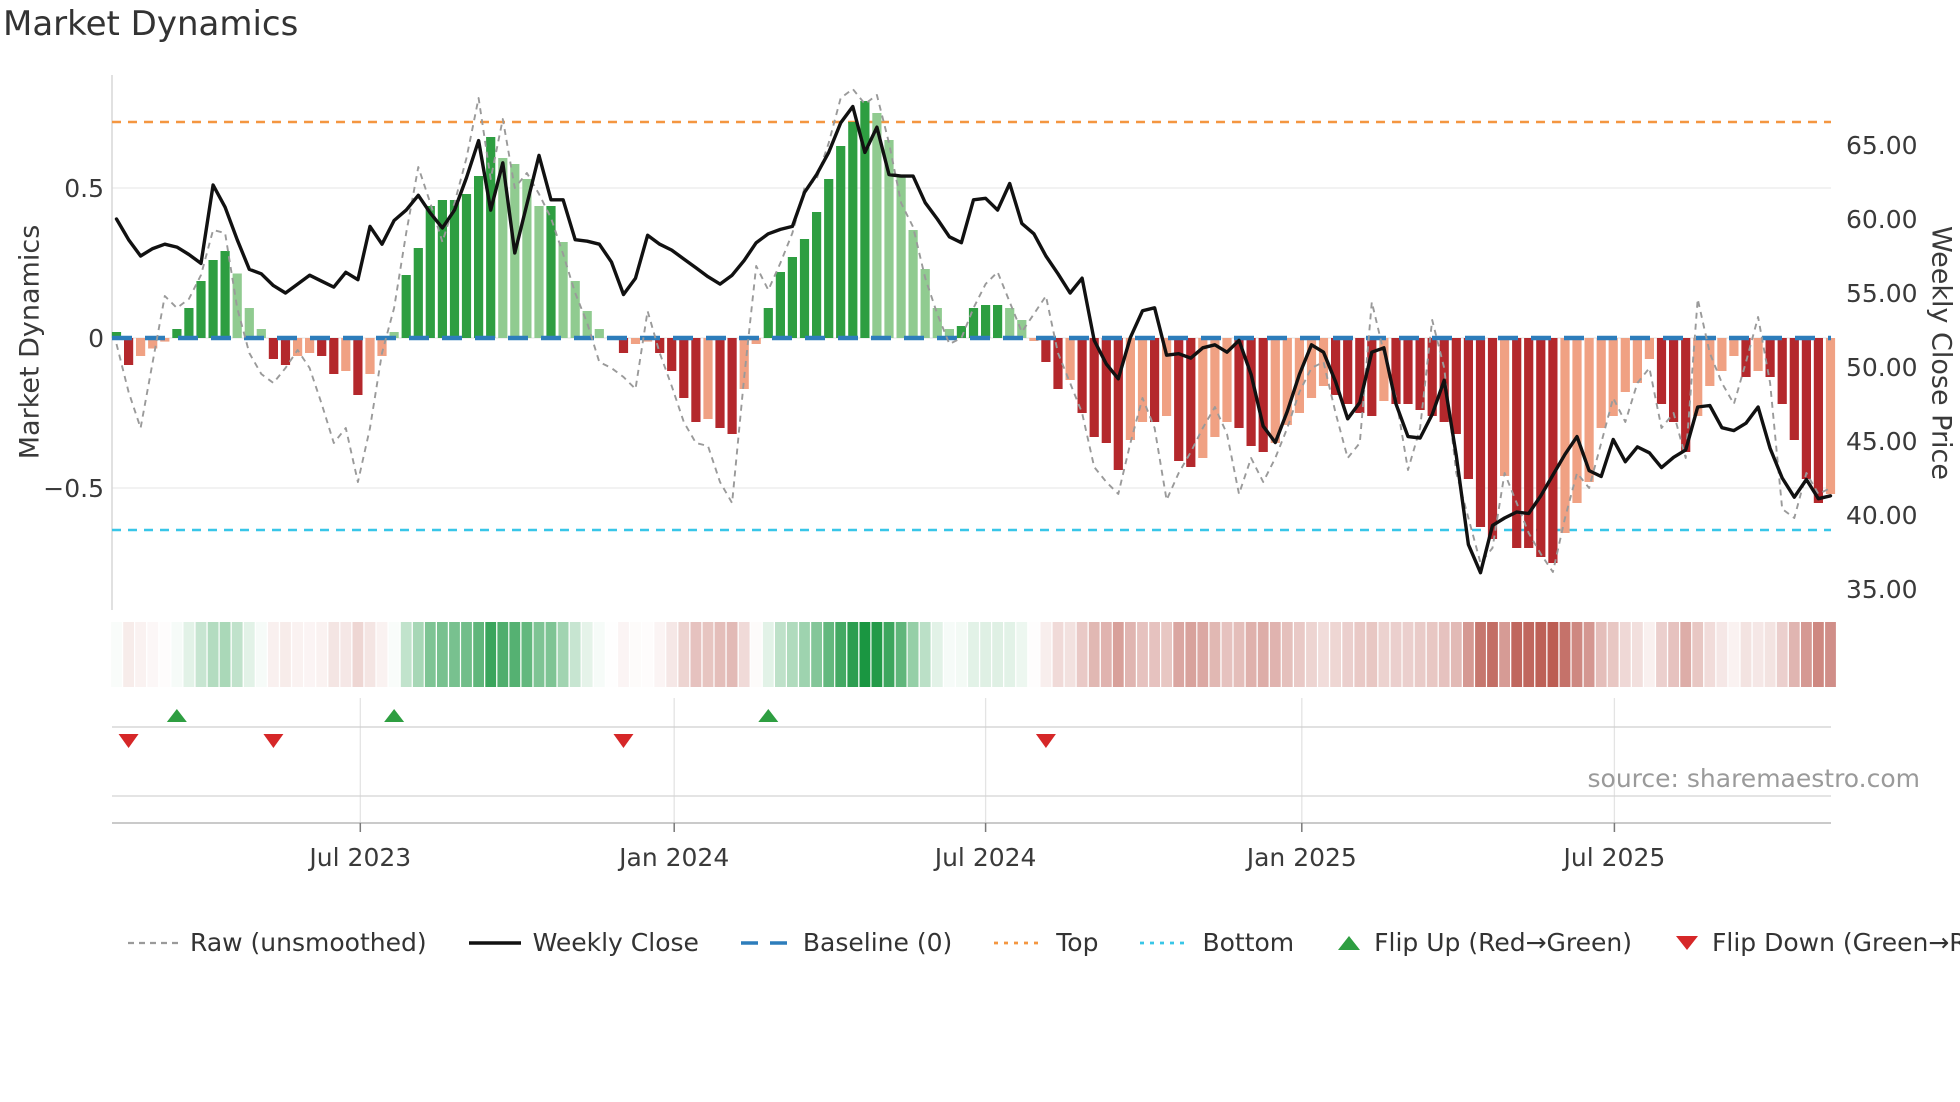 The image size is (1960, 1102). Describe the element at coordinates (1882, 293) in the screenshot. I see `y-axis-tick-label: 55.00` at that location.